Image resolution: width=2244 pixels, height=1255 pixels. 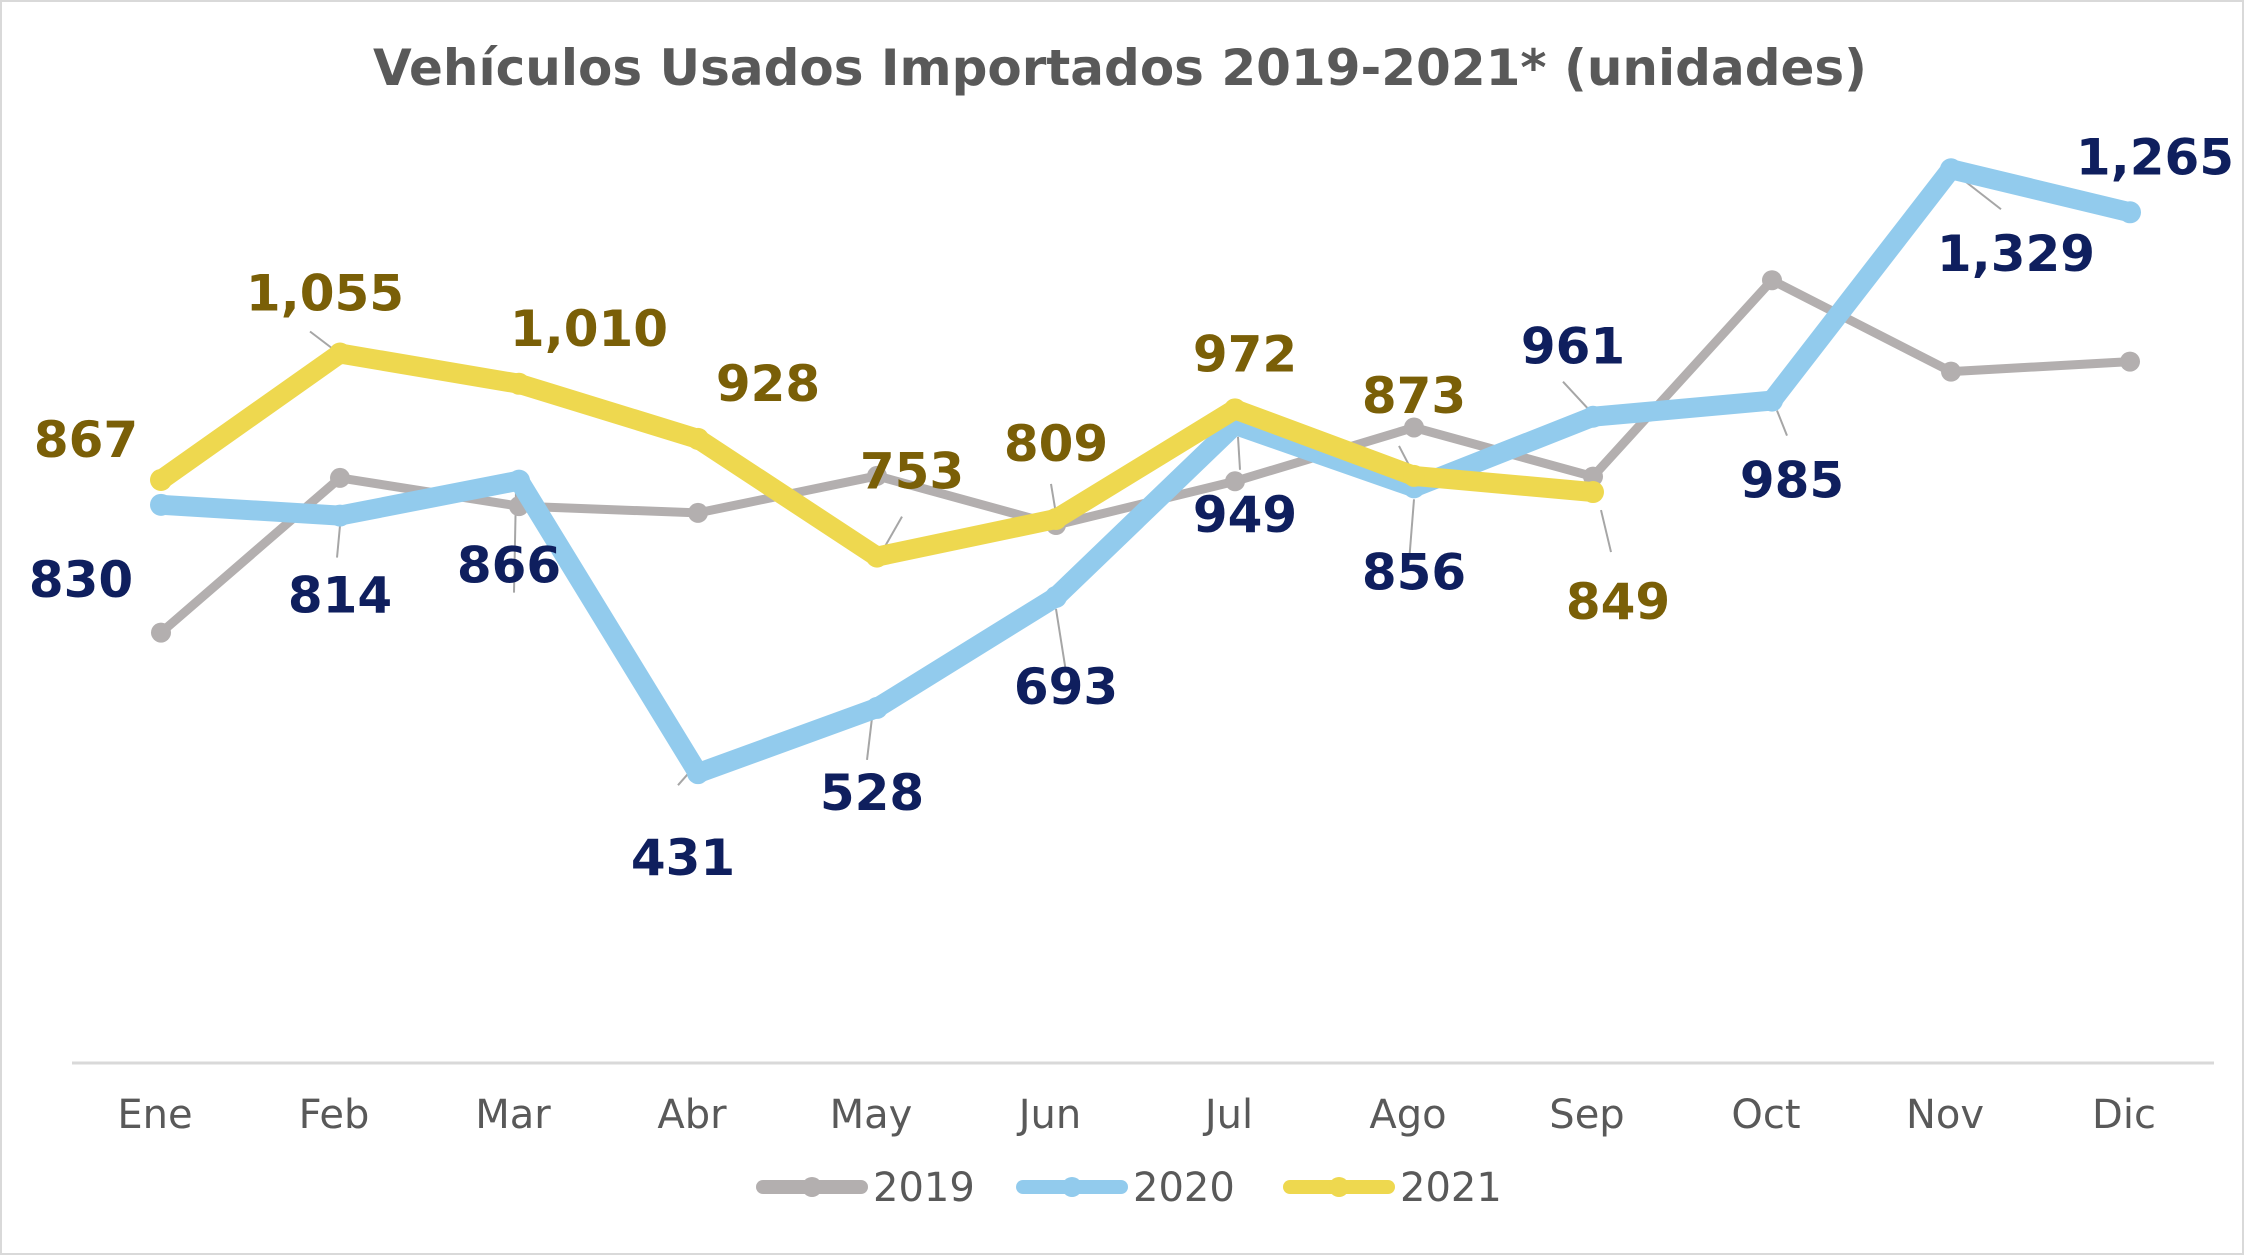 I want to click on data-label-2021-ene: 867, so click(x=86, y=440).